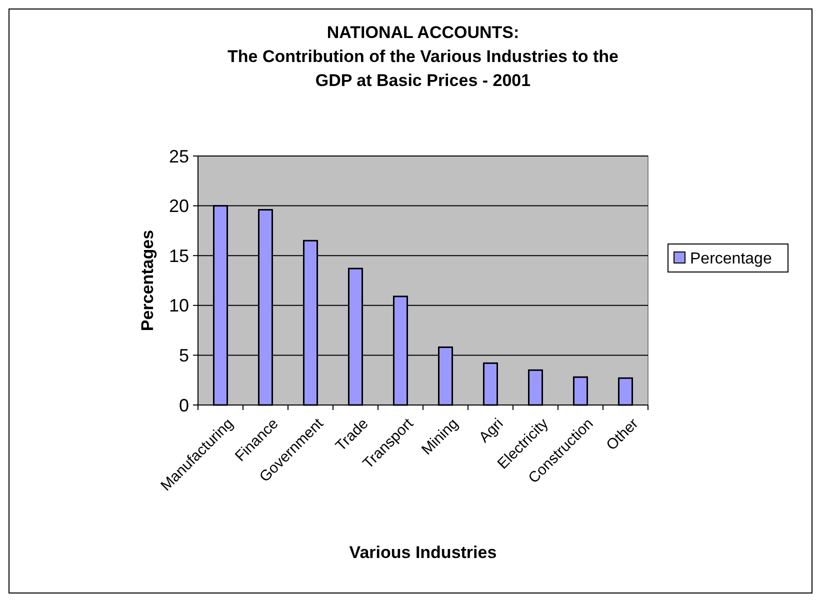 Image resolution: width=821 pixels, height=602 pixels. I want to click on y-tick-label: 15, so click(178, 256).